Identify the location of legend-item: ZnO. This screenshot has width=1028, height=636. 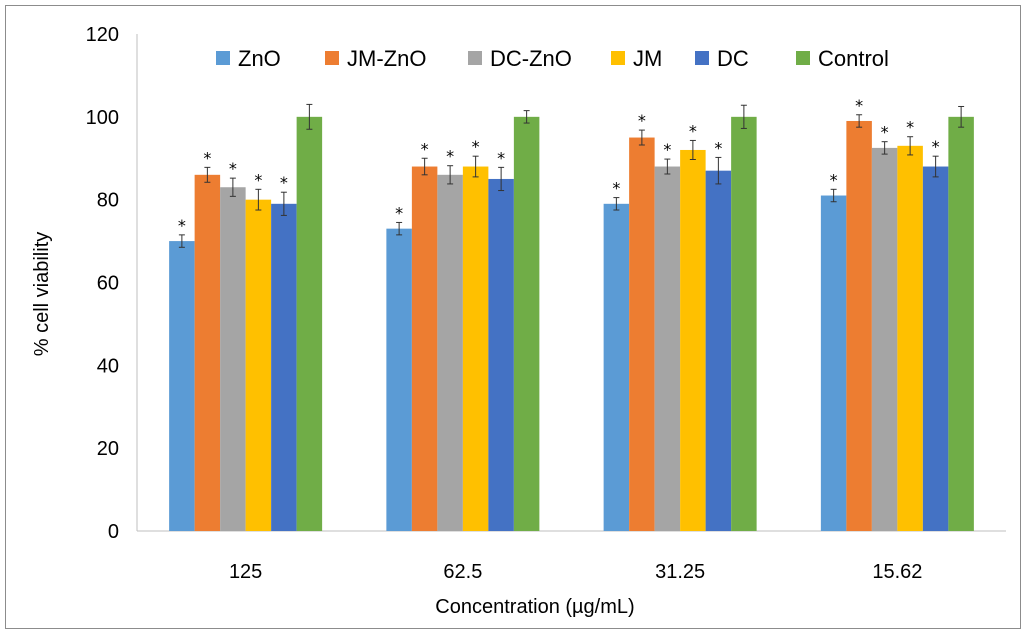
(248, 58).